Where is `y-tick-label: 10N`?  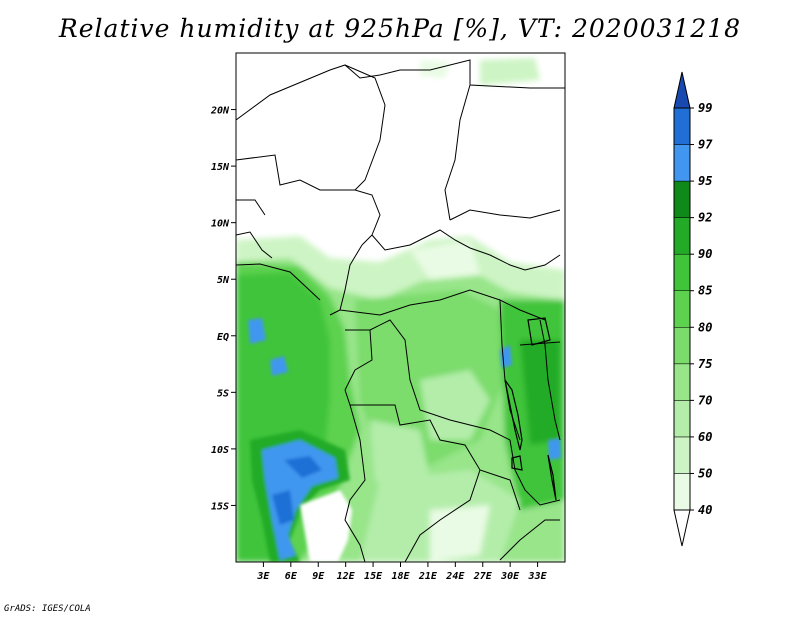
y-tick-label: 10N is located at coordinates (220, 224).